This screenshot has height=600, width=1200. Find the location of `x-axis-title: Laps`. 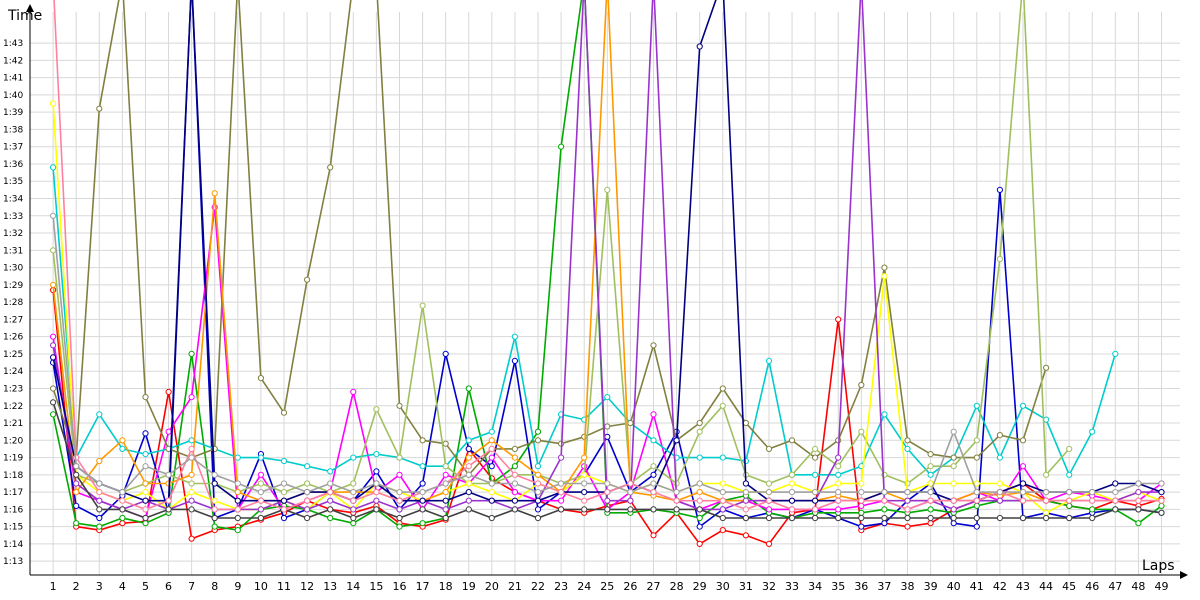

x-axis-title: Laps is located at coordinates (1158, 566).